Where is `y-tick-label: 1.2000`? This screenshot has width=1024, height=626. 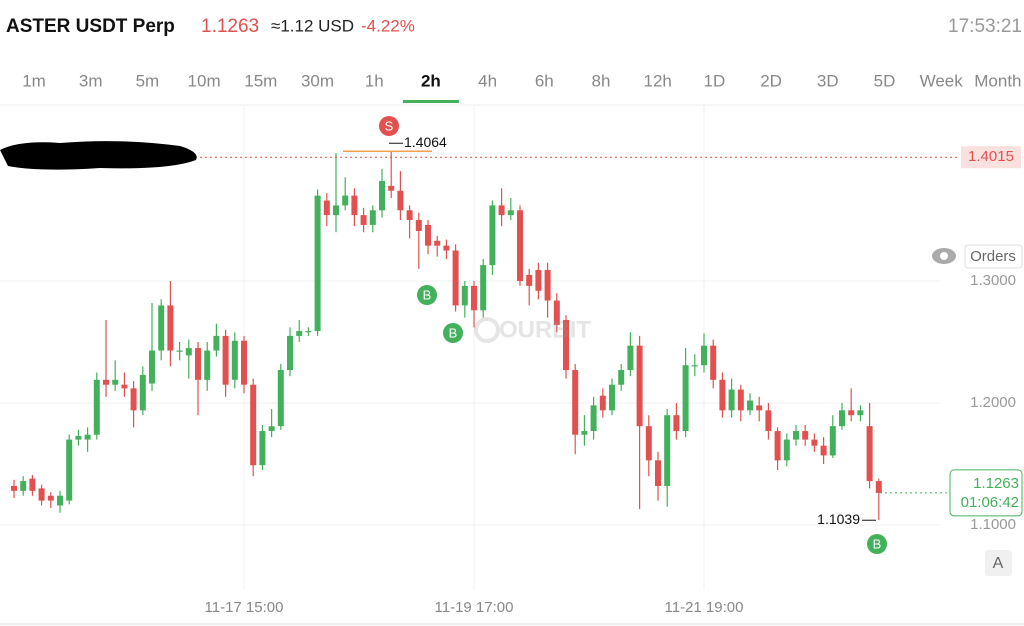 y-tick-label: 1.2000 is located at coordinates (993, 402).